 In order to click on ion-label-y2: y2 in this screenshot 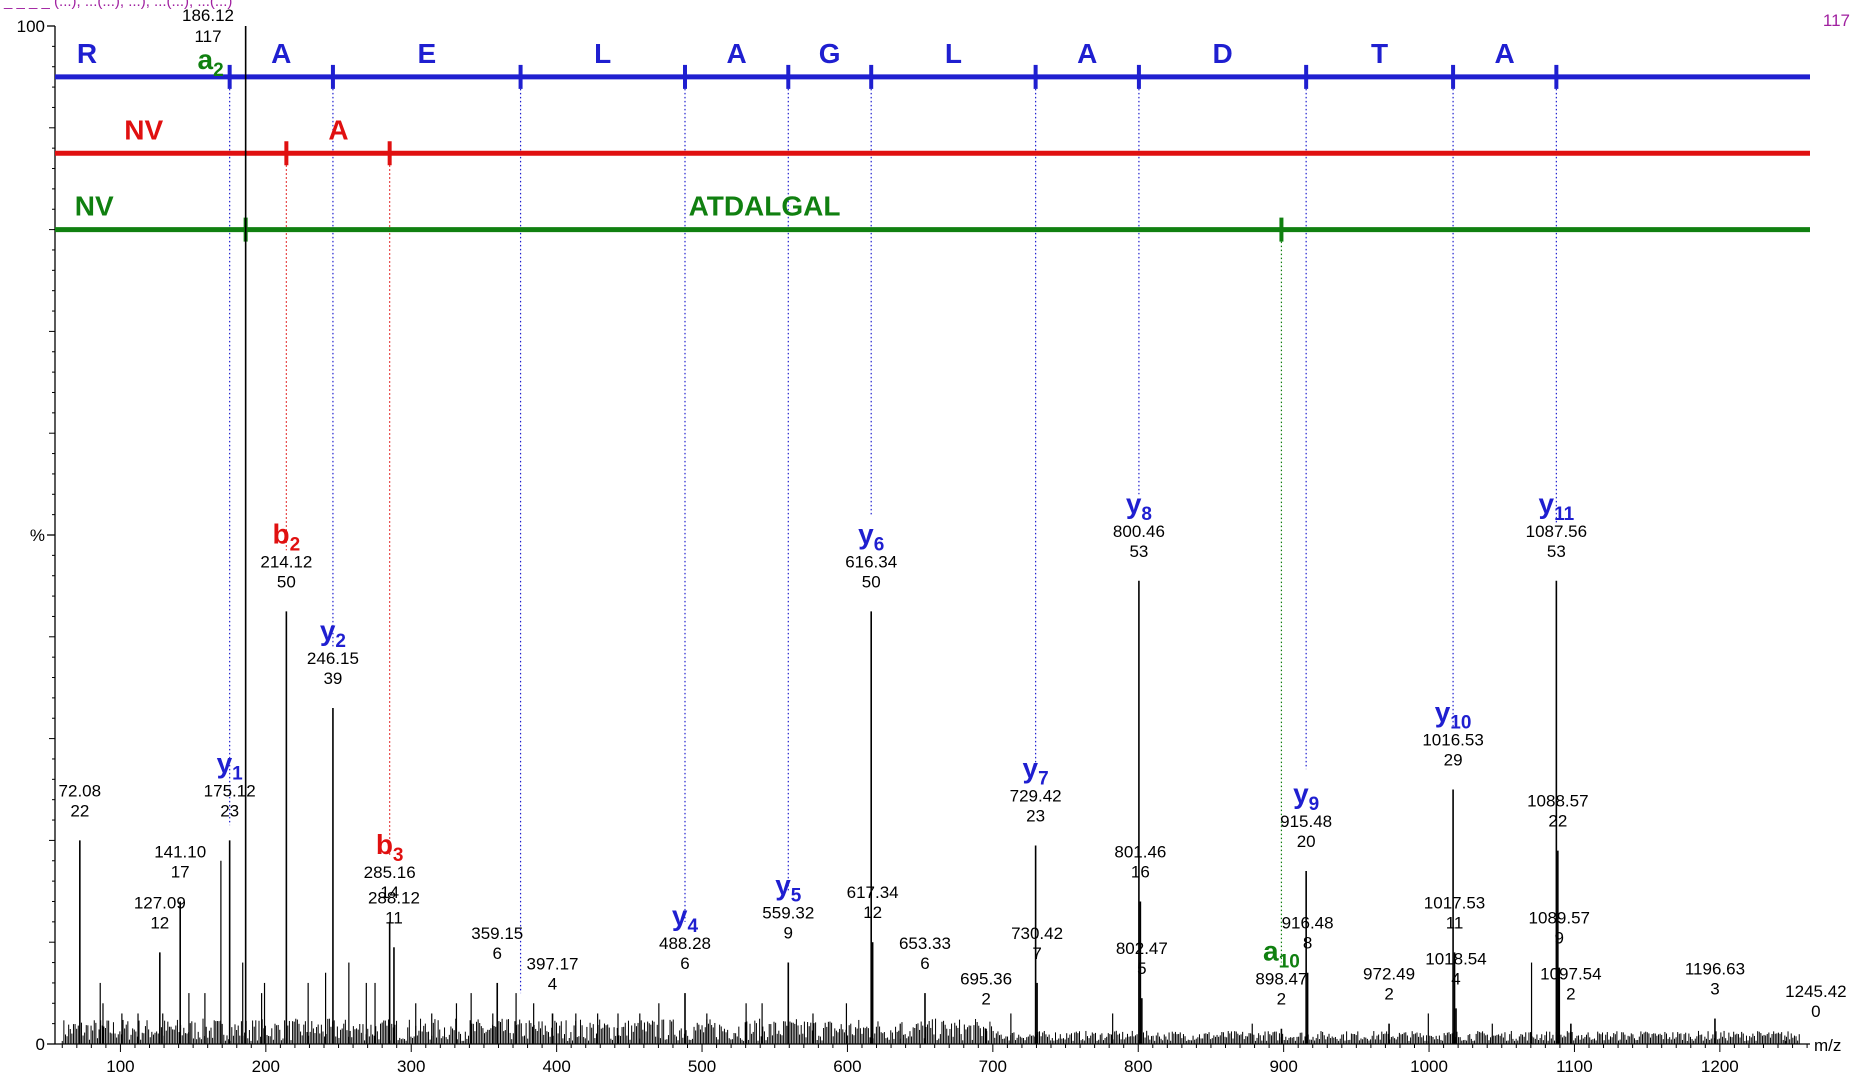, I will do `click(333, 633)`.